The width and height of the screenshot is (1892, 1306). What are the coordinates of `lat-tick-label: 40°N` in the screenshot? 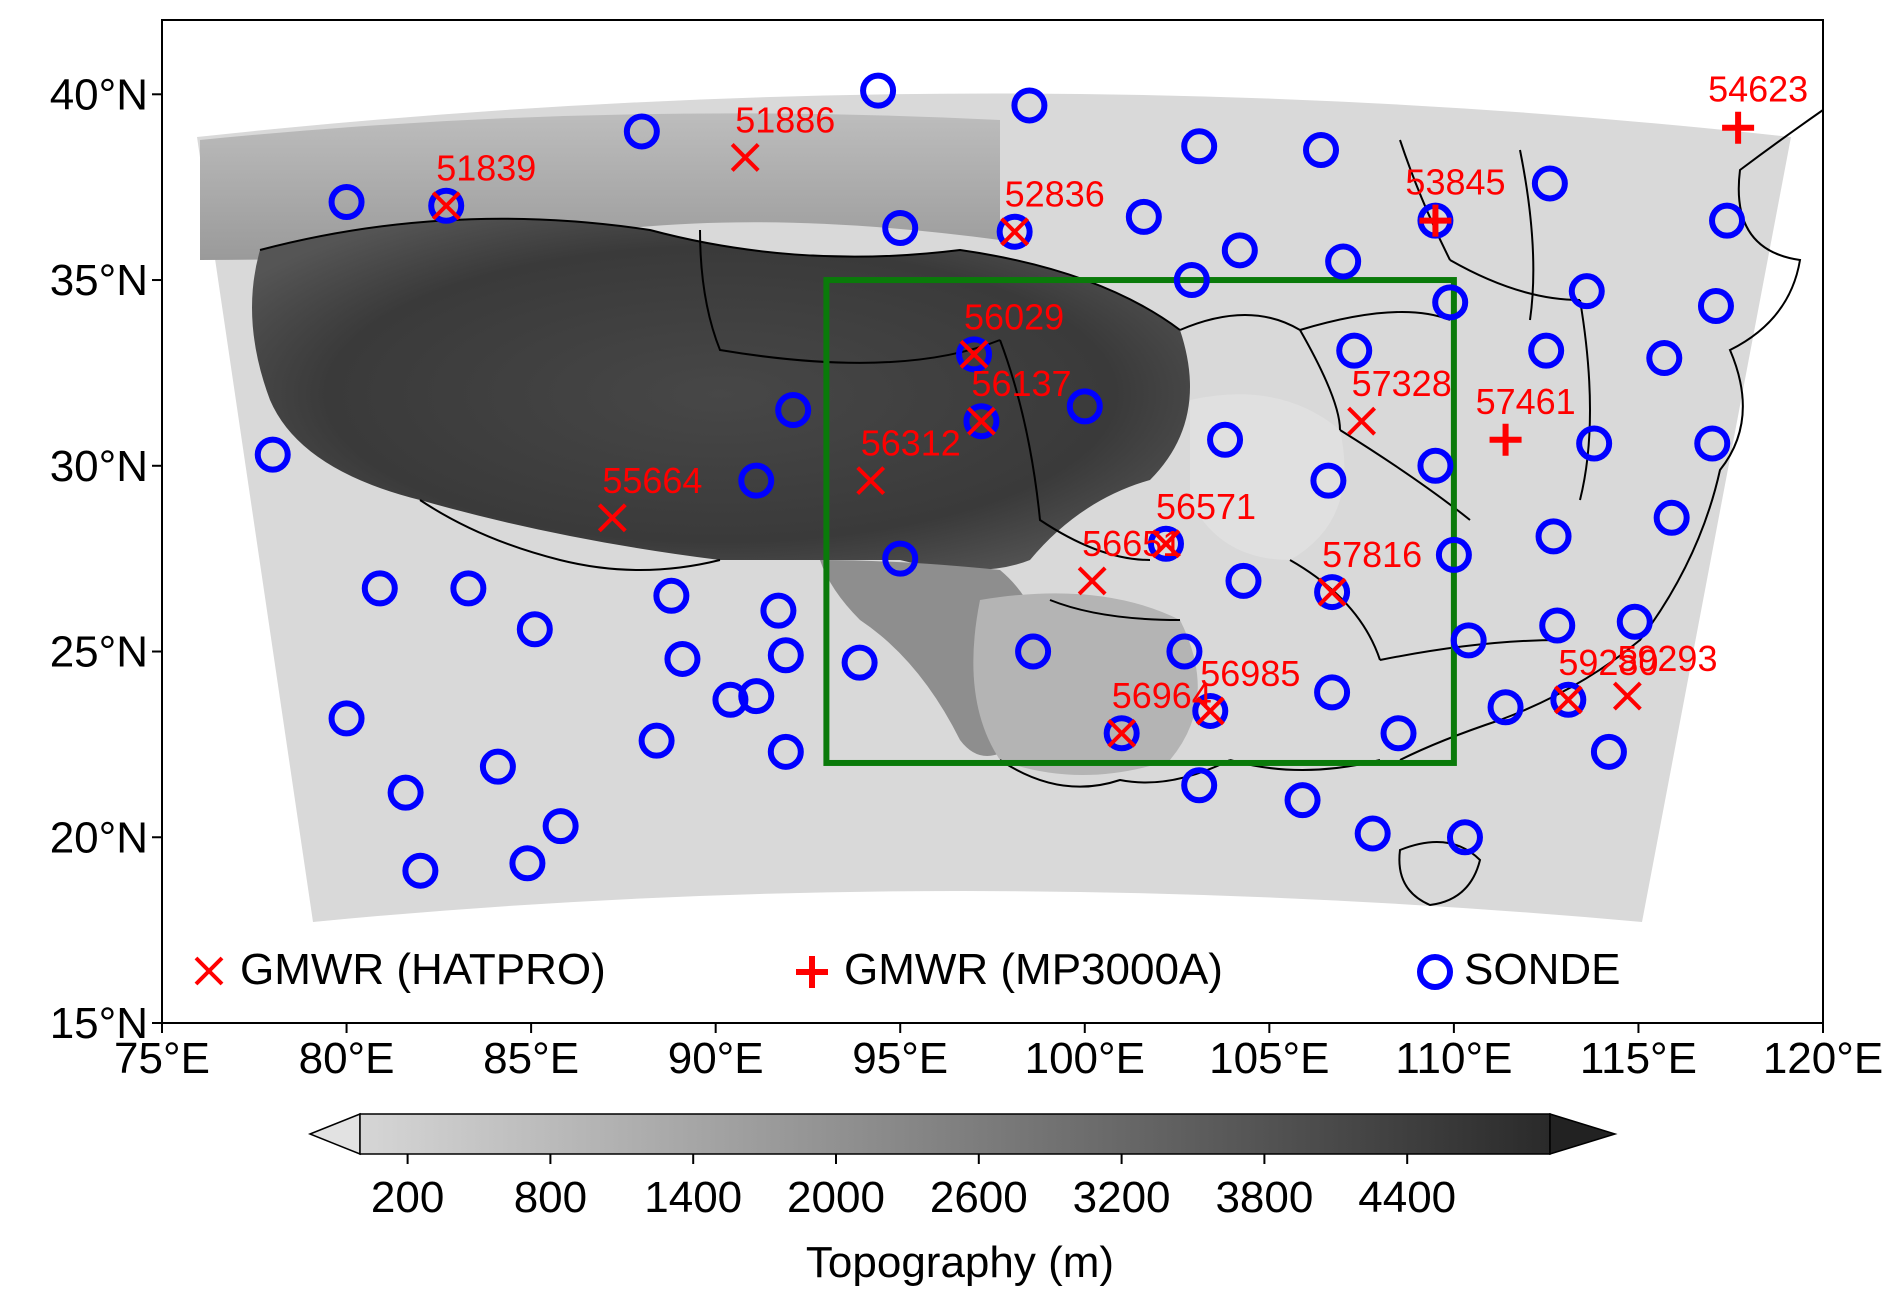 It's located at (99, 94).